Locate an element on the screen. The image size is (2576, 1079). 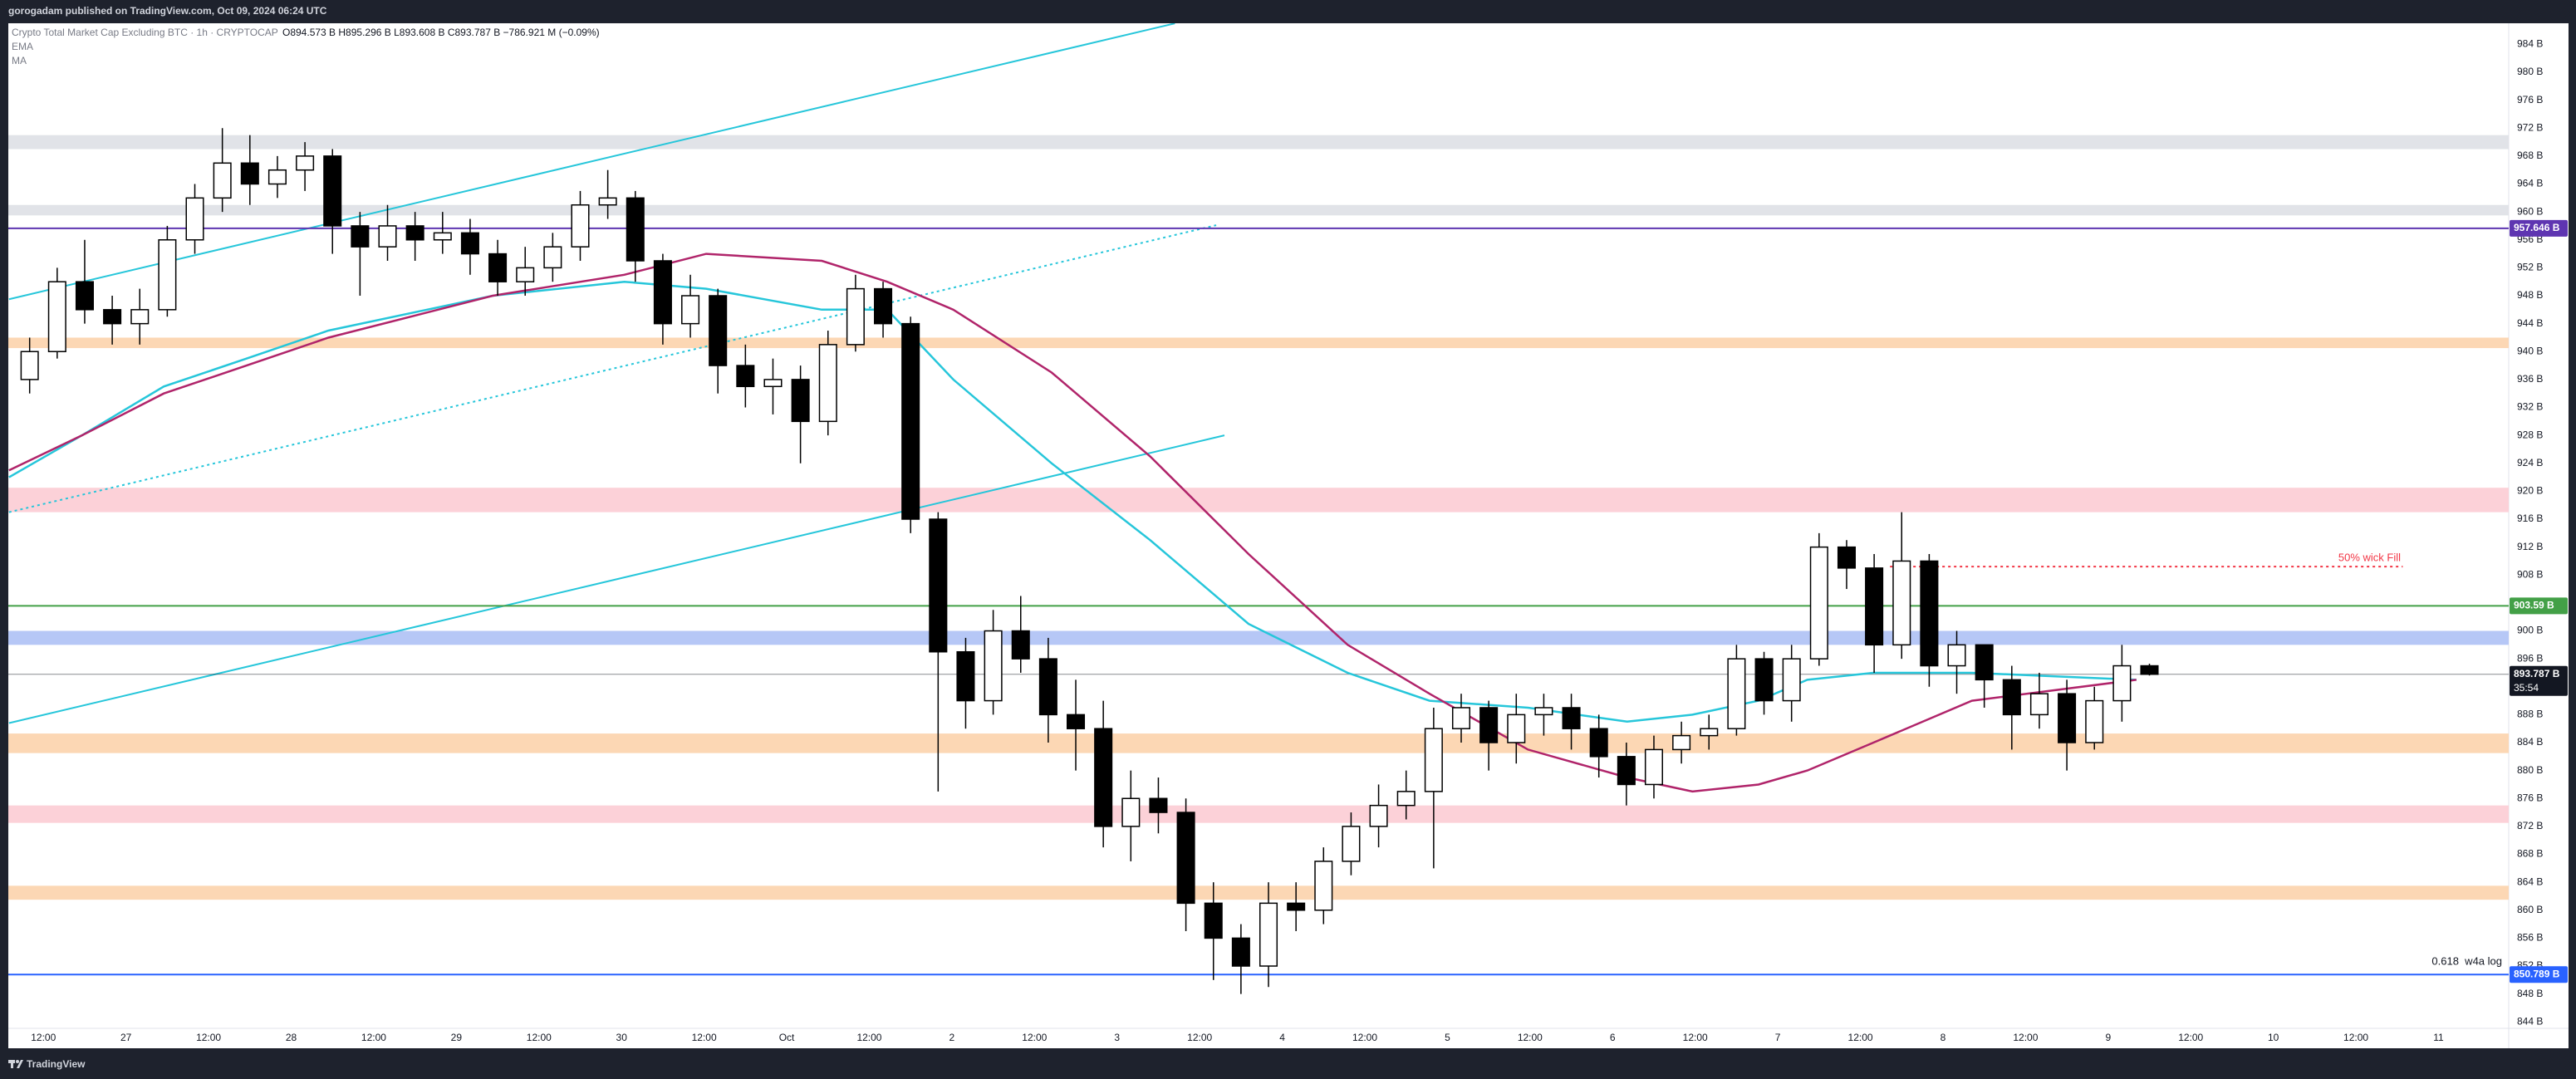
y-tick-label: 940 B is located at coordinates (2530, 350).